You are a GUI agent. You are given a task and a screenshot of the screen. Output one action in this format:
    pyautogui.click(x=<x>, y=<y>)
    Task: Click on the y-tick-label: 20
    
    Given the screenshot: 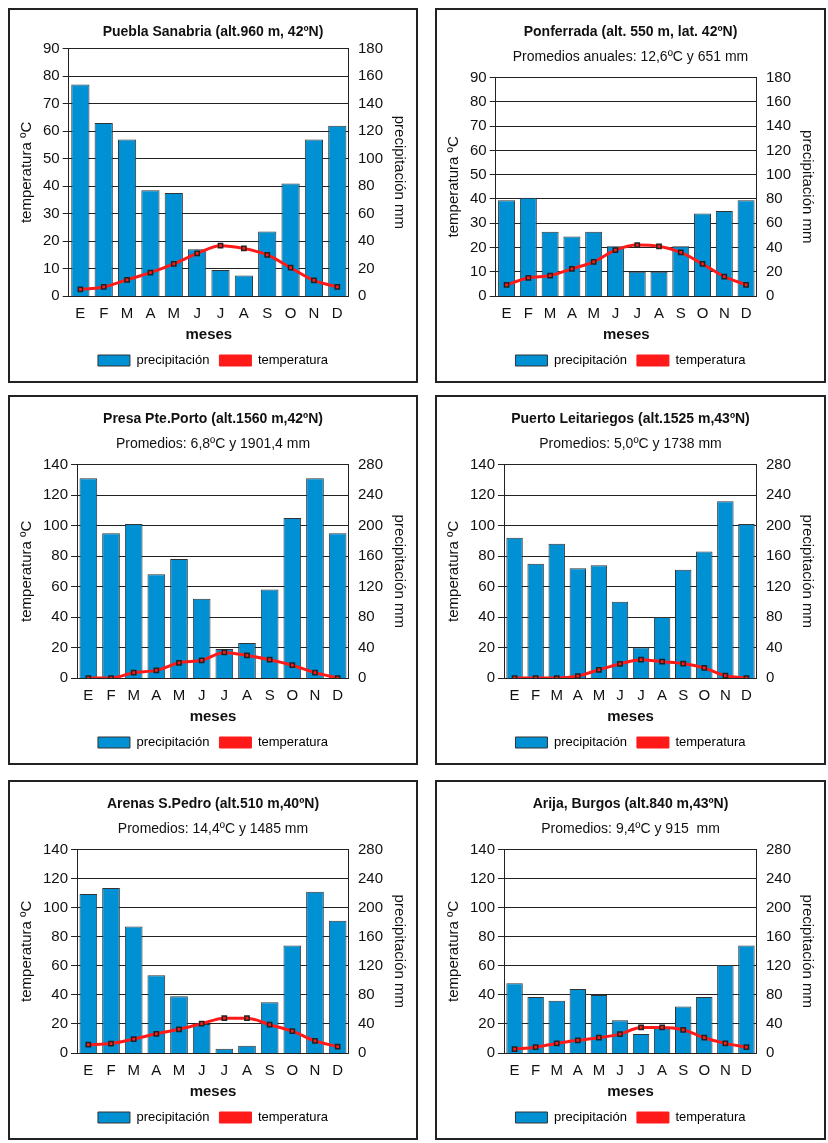 What is the action you would take?
    pyautogui.click(x=51, y=240)
    